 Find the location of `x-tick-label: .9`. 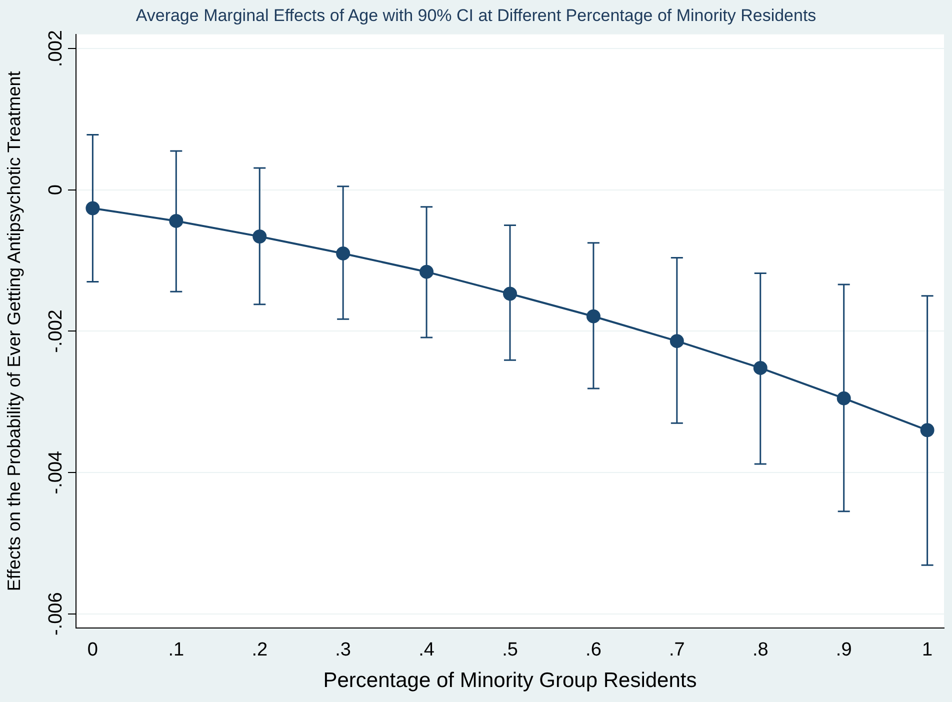

x-tick-label: .9 is located at coordinates (844, 650).